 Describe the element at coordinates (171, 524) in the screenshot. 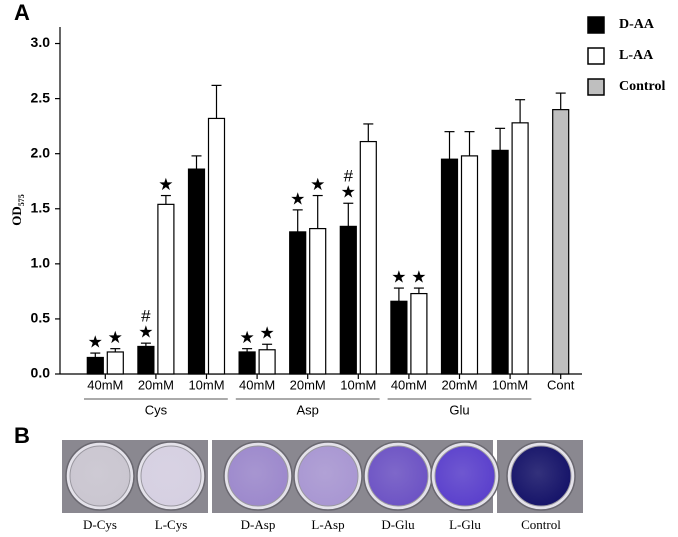

I see `well-label: L-Cys` at that location.